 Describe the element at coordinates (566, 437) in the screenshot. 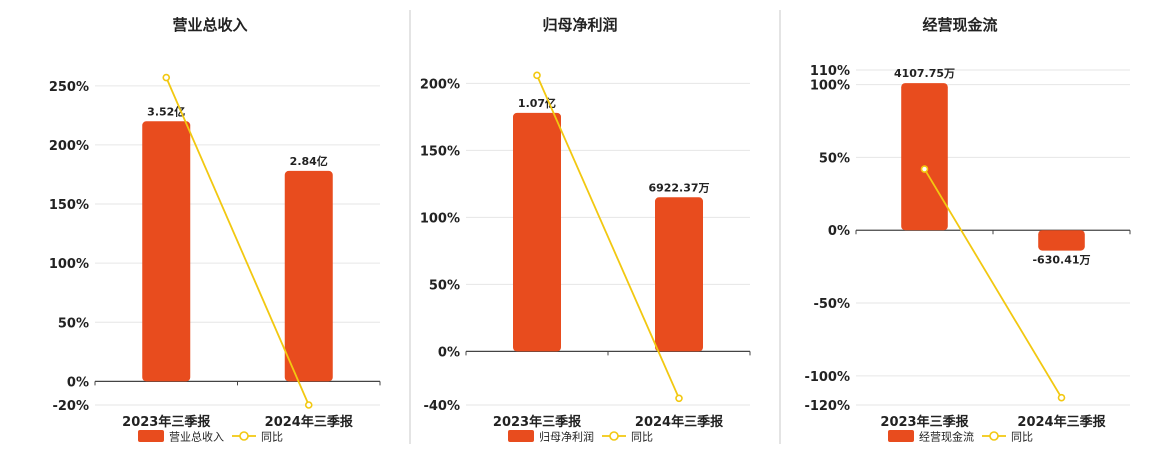

I see `legend-bar-label: 归母净利润` at that location.